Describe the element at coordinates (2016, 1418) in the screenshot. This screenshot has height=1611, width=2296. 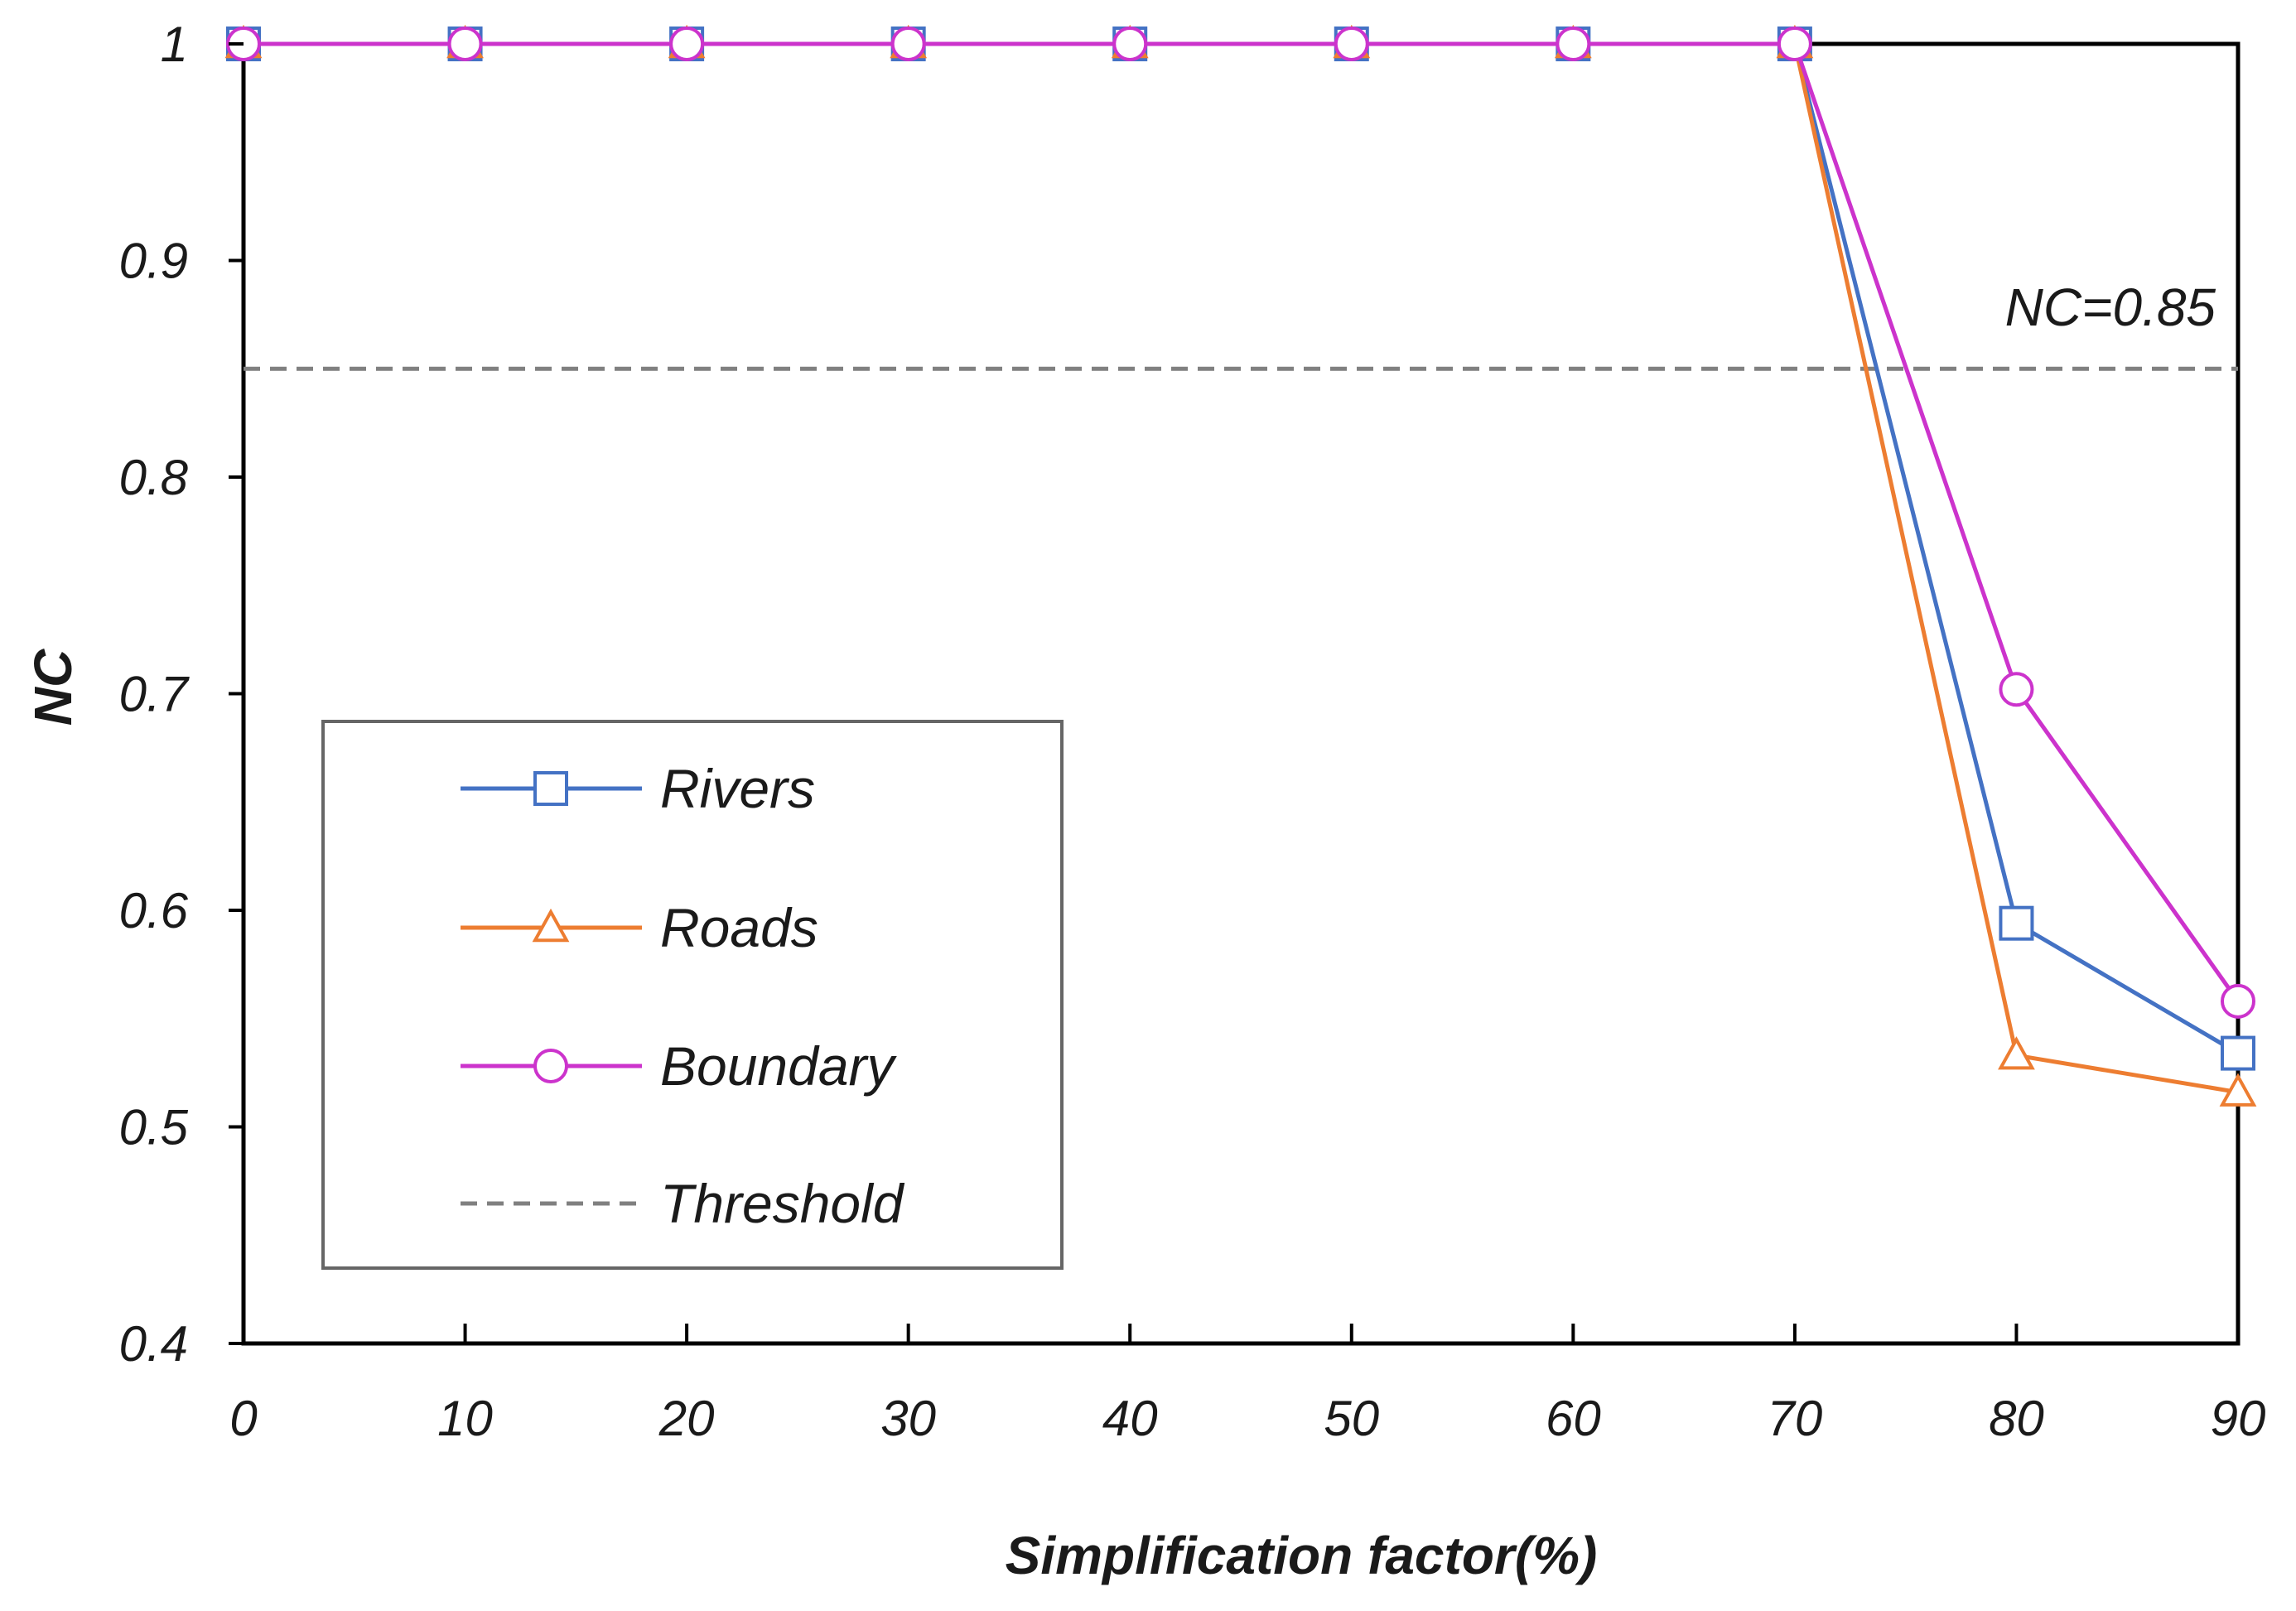
I see `x-tick-label: 80` at that location.